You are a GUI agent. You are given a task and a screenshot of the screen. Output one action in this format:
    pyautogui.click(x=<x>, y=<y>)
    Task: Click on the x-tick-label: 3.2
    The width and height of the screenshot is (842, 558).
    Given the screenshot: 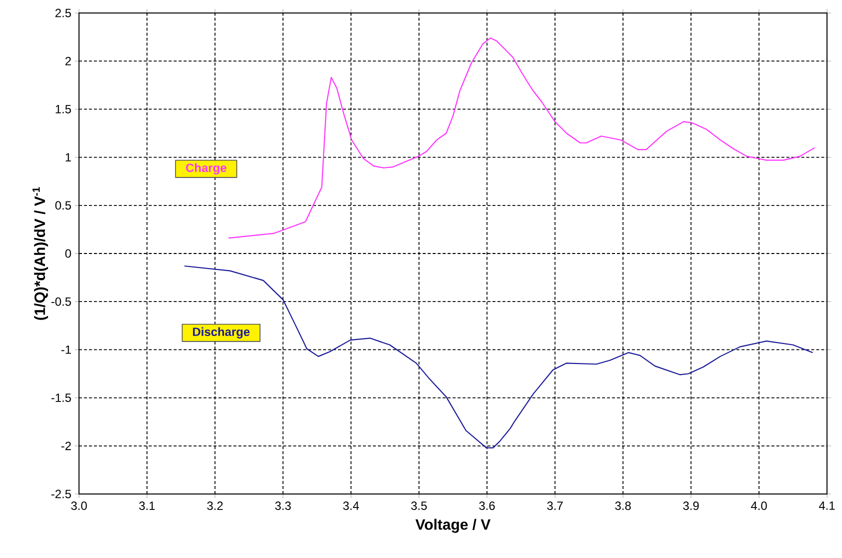 What is the action you would take?
    pyautogui.click(x=215, y=506)
    